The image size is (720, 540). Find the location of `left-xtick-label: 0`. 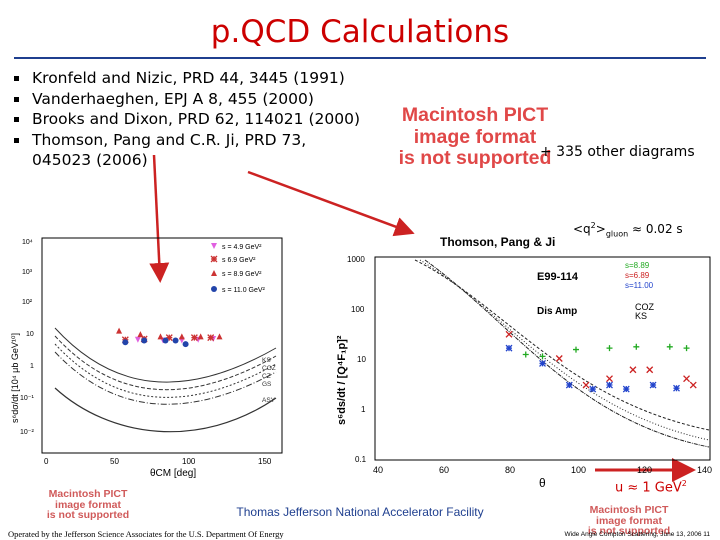

left-xtick-label: 0 is located at coordinates (46, 461).